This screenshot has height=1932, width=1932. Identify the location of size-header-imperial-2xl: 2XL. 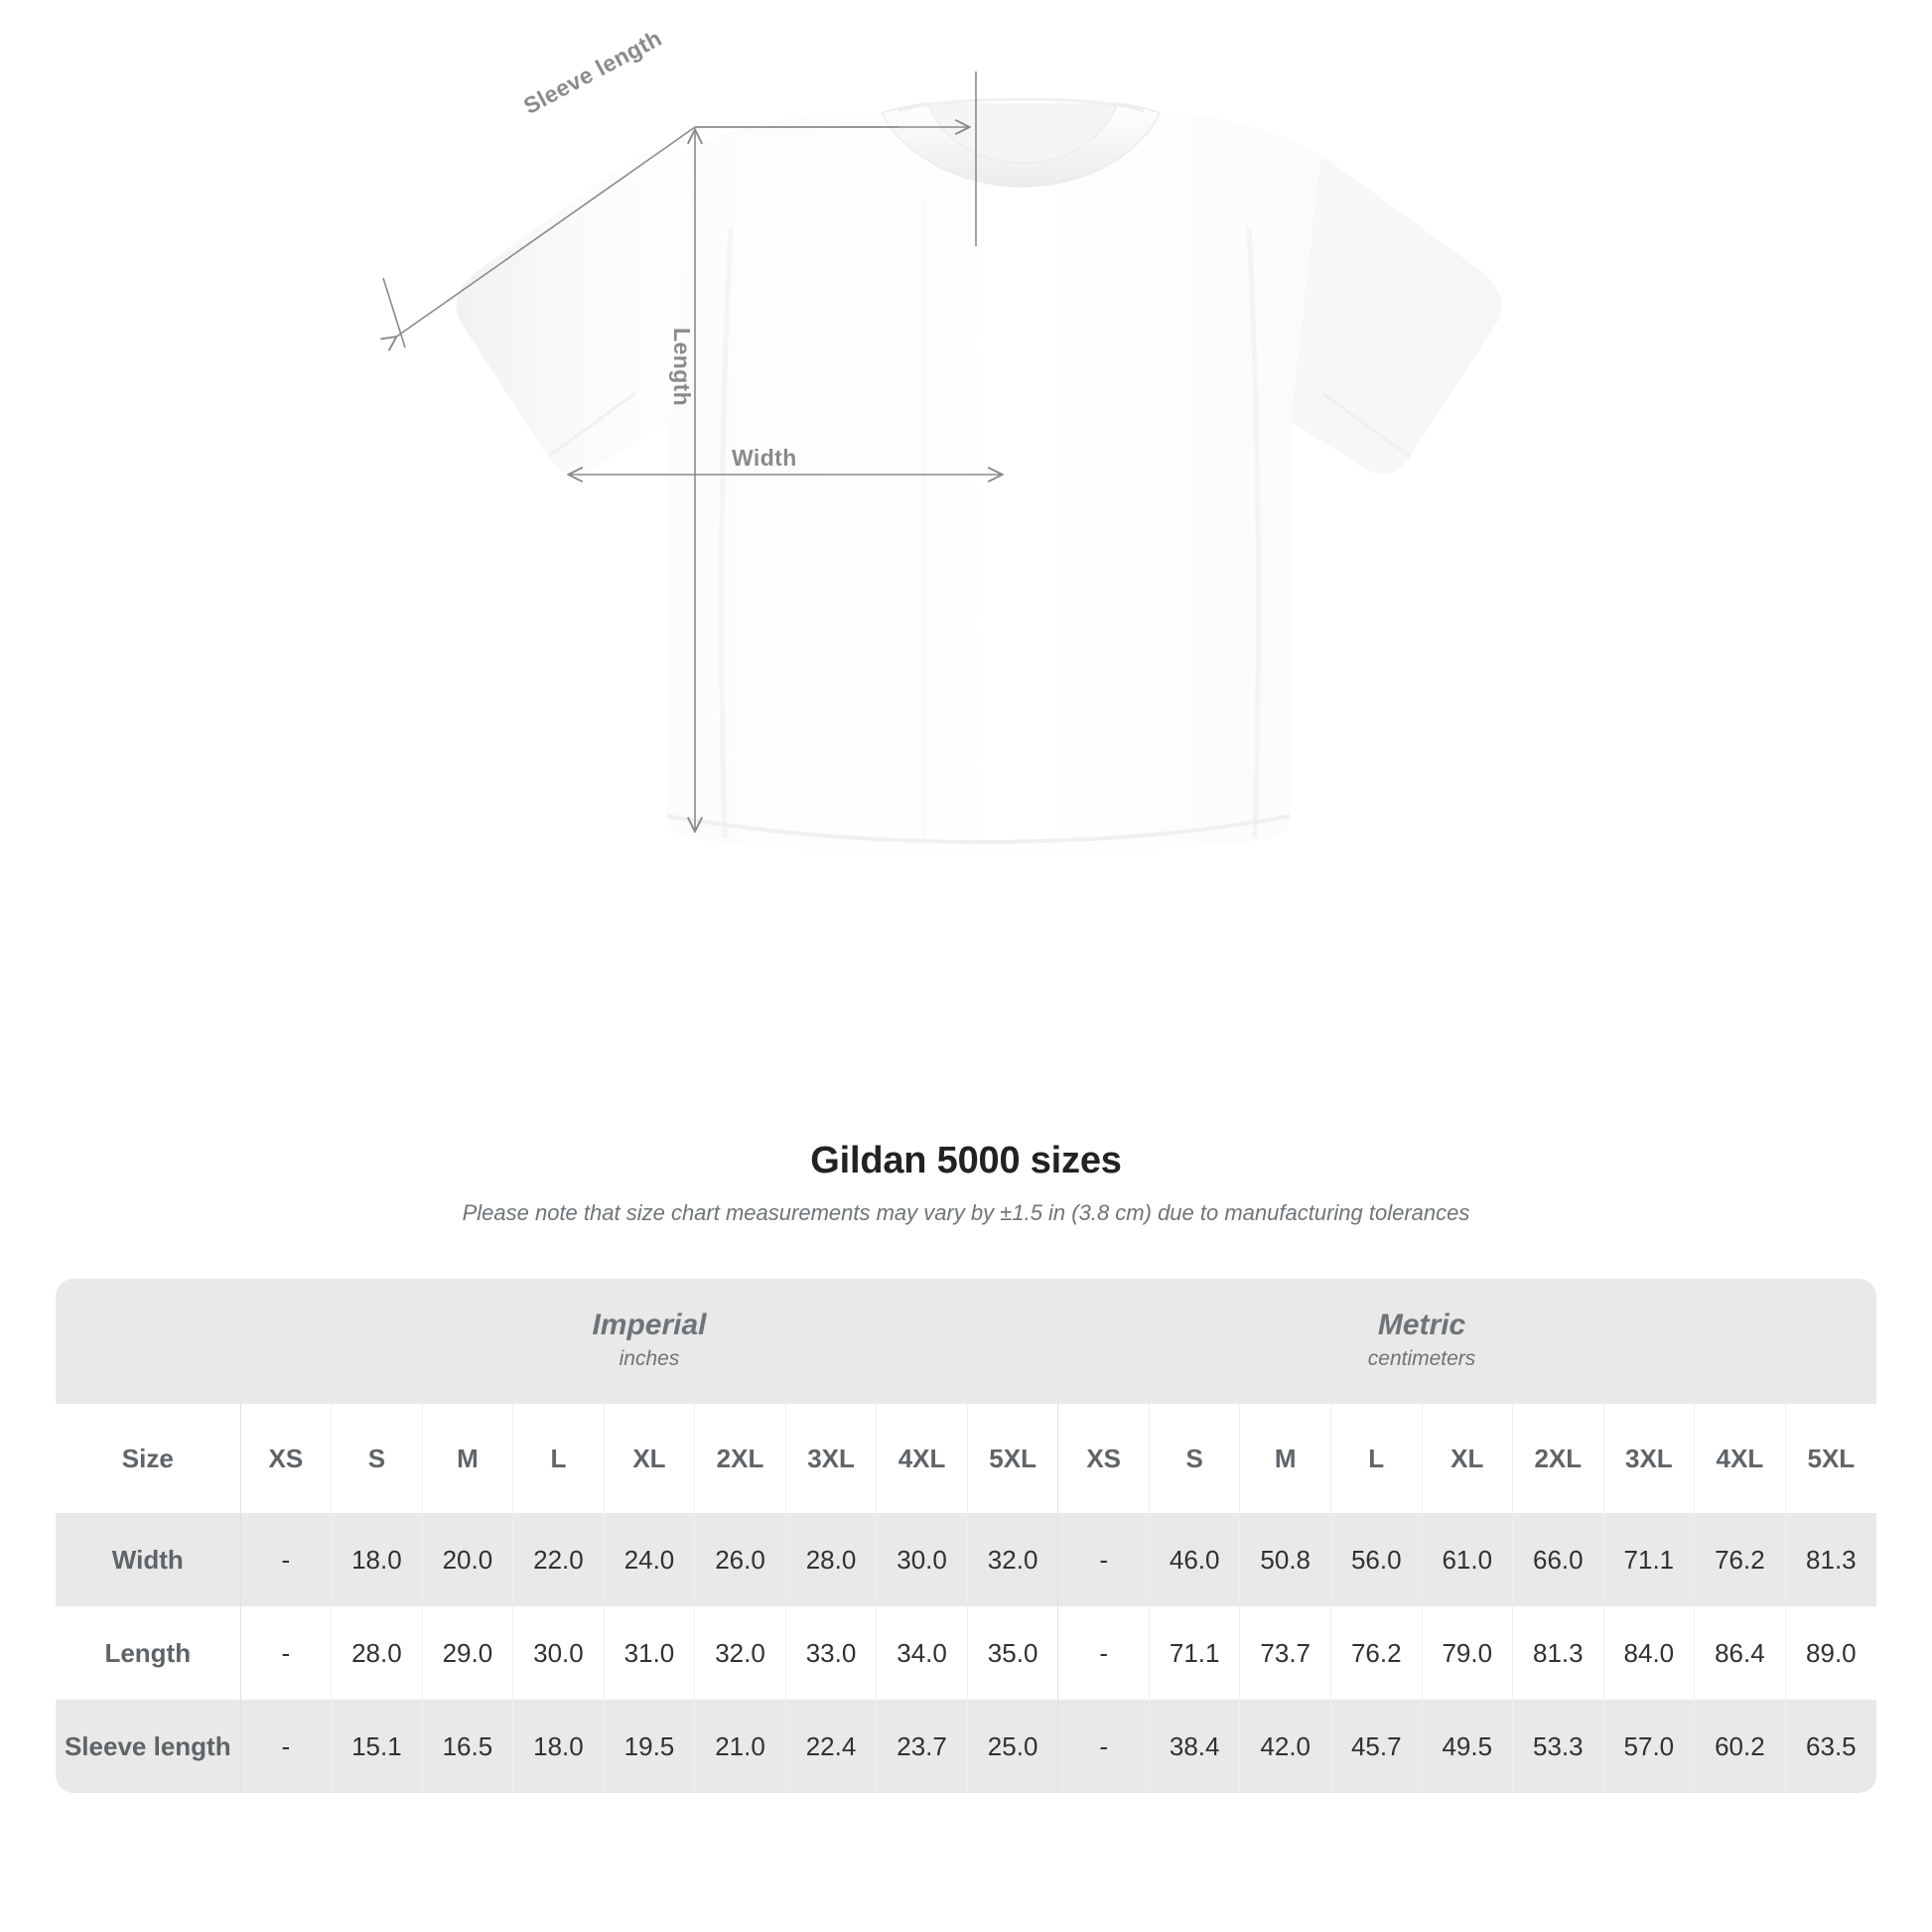
(740, 1459).